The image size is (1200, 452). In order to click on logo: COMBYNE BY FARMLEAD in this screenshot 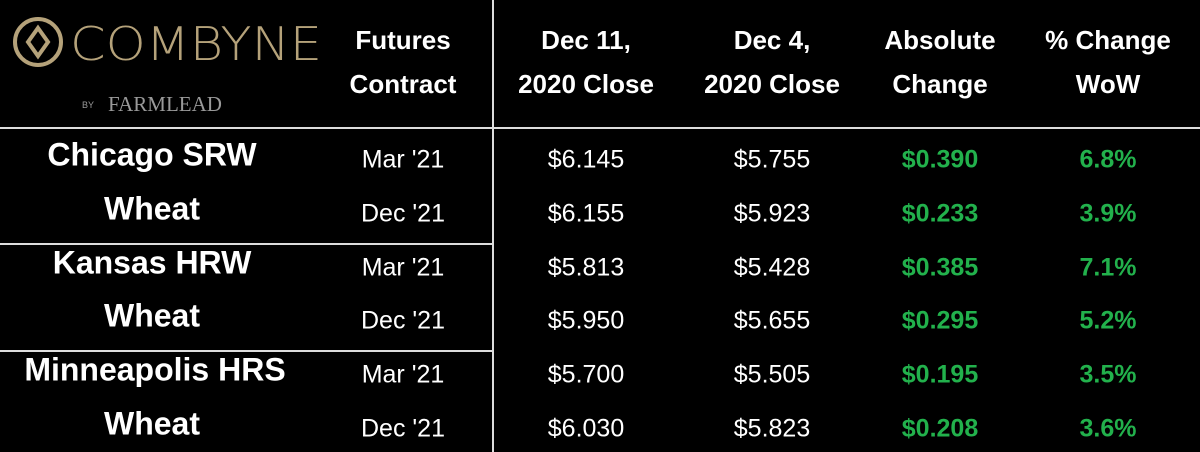, I will do `click(167, 66)`.